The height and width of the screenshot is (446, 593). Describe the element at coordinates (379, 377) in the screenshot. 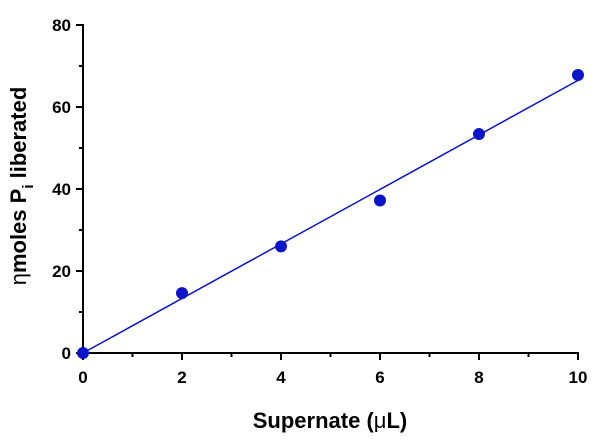

I see `x-tick-label: 6` at that location.